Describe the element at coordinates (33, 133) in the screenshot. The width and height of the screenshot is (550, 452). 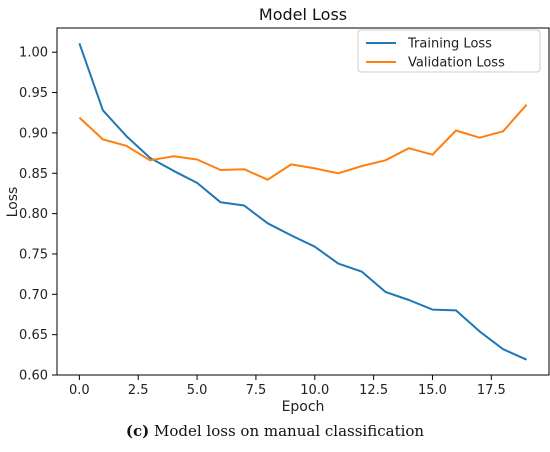
I see `y-tick-label: 0.90` at that location.